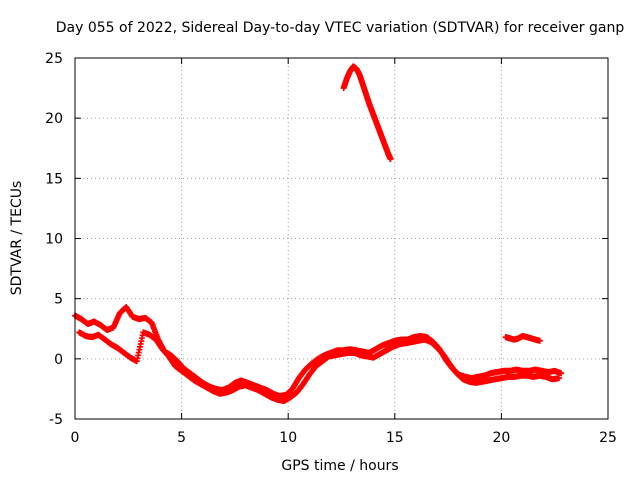 This screenshot has height=480, width=640. I want to click on y-tick-label: 20, so click(54, 119).